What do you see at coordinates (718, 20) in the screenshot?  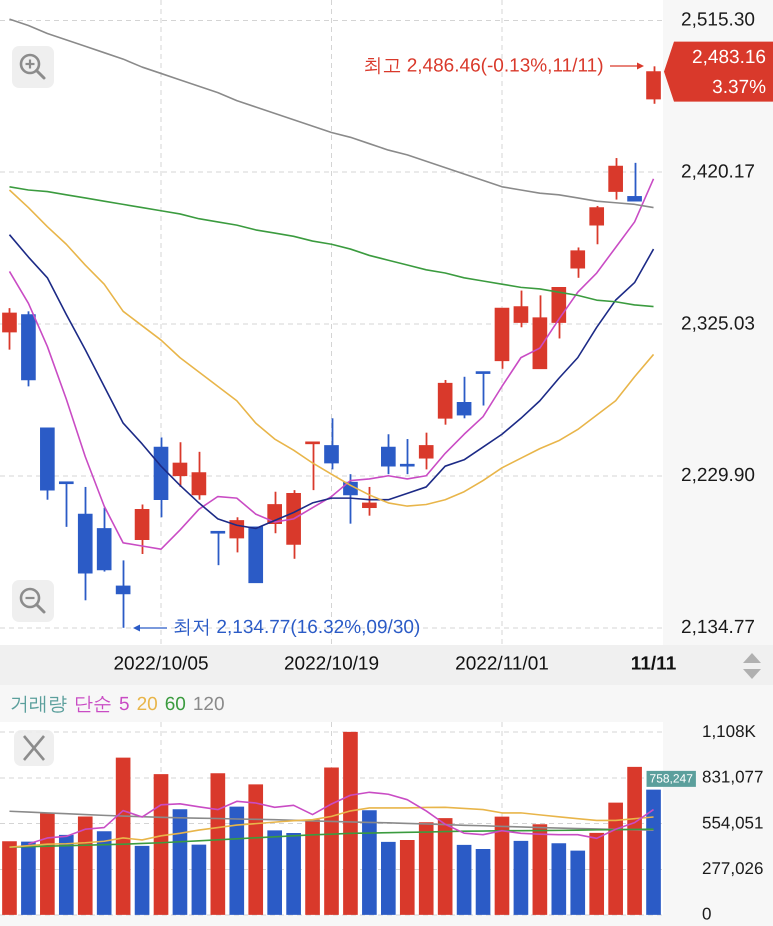 I see `y-tick-label: 2,515.30` at bounding box center [718, 20].